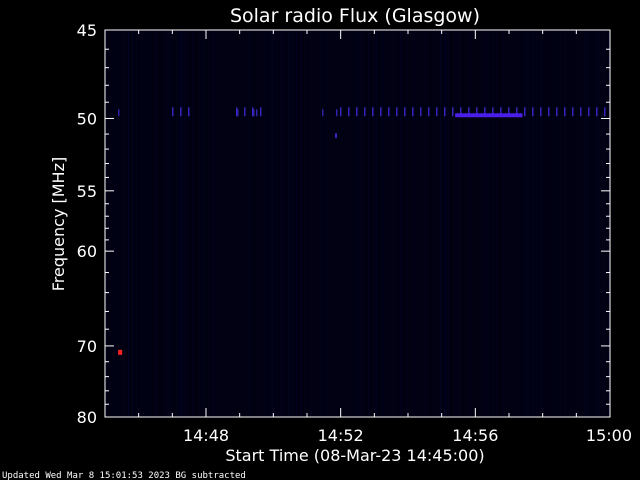 The width and height of the screenshot is (640, 480). I want to click on burst-band, so click(489, 115).